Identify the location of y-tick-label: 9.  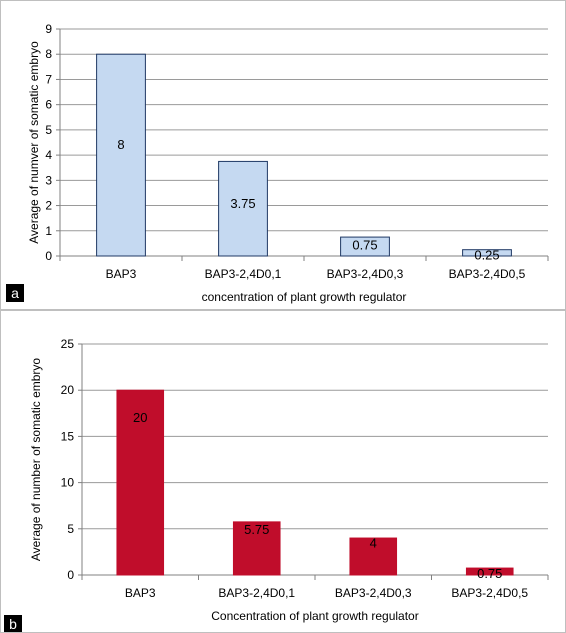
(48, 29).